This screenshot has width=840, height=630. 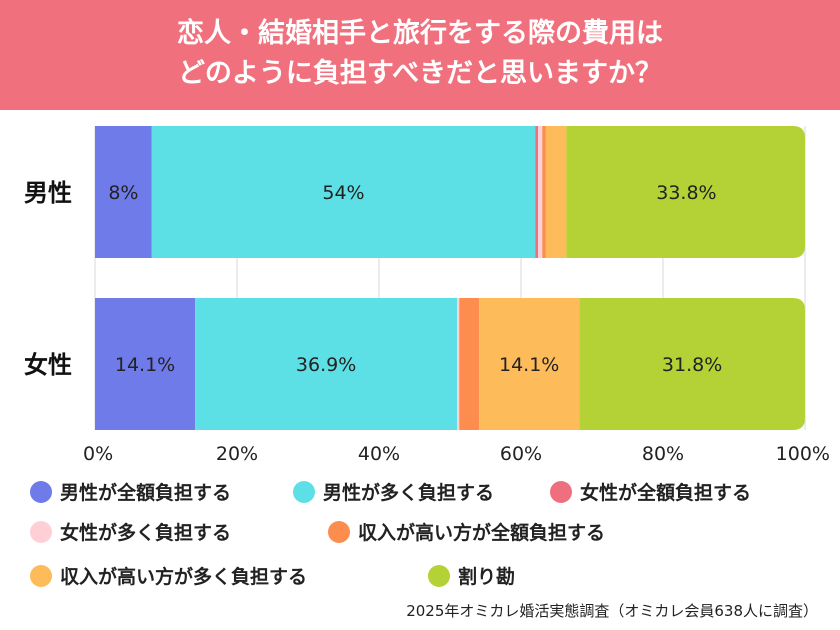 What do you see at coordinates (184, 577) in the screenshot?
I see `legend-label: 収入が高い方が多く負担する` at bounding box center [184, 577].